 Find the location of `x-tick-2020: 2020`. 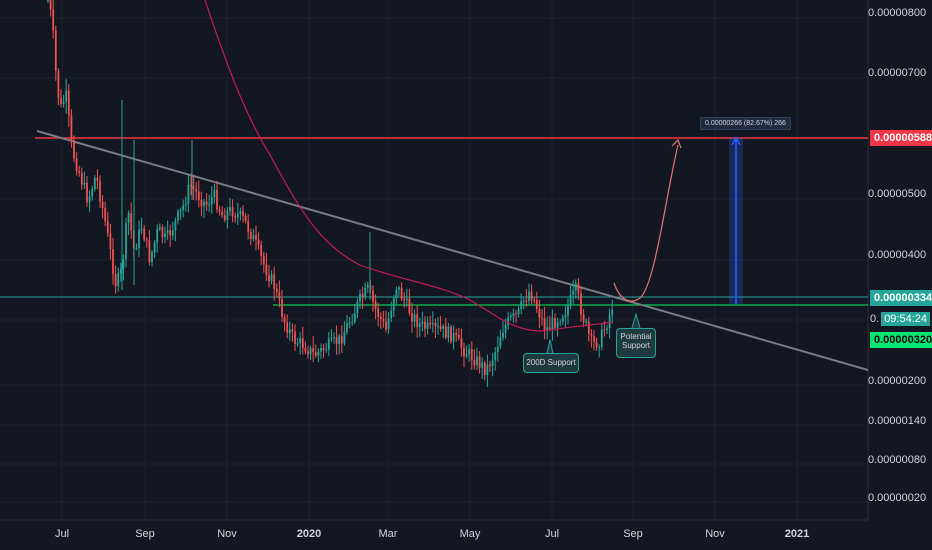

x-tick-2020: 2020 is located at coordinates (309, 534).